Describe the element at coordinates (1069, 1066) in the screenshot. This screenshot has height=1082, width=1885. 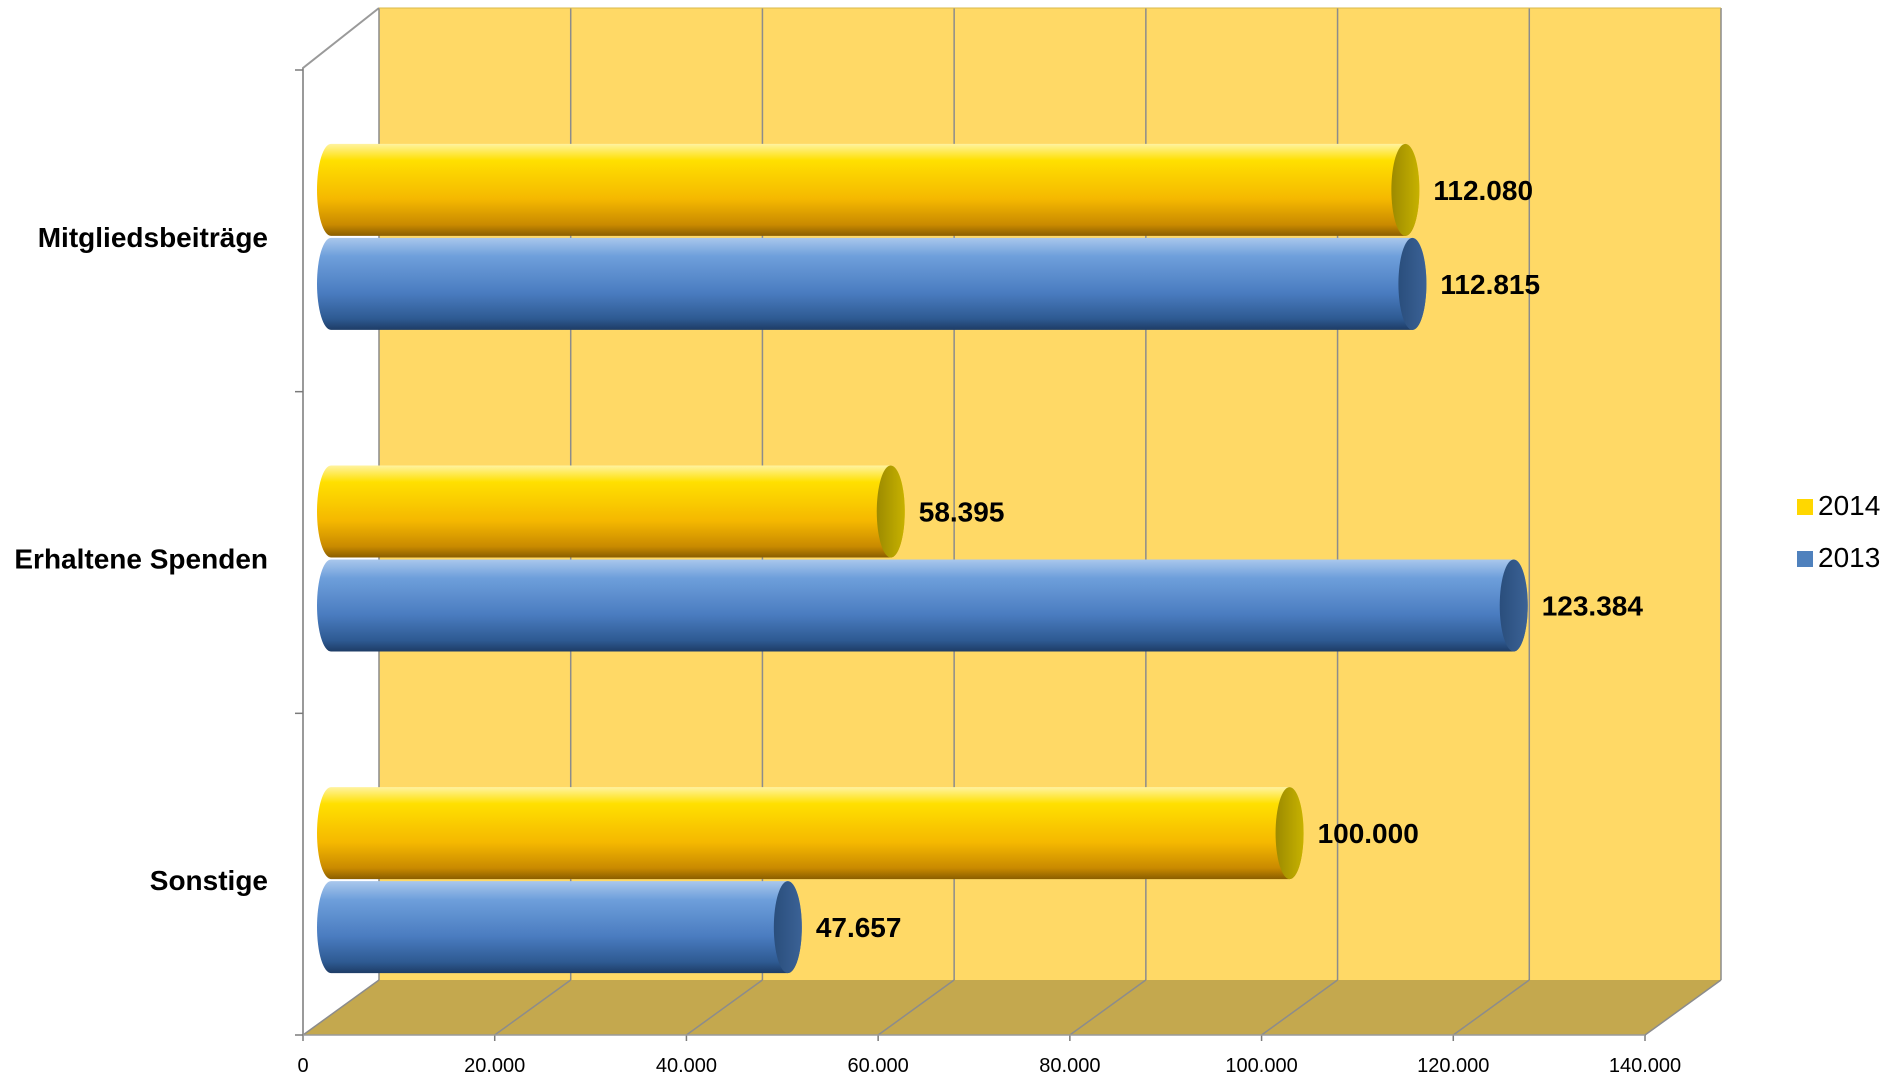
I see `x-tick-label: 80.000` at that location.